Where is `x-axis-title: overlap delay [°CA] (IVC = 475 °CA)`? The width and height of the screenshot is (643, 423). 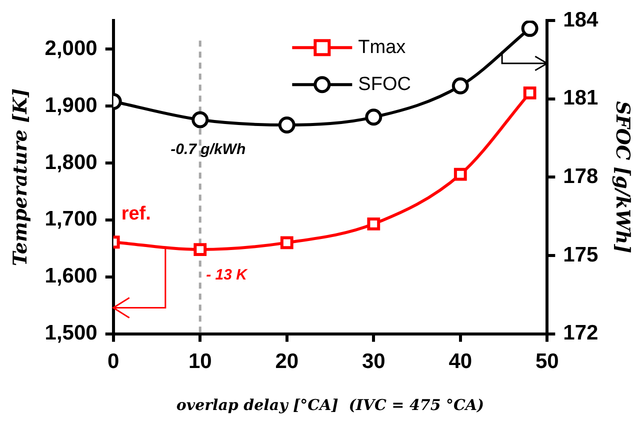
x-axis-title: overlap delay [°CA] (IVC = 475 °CA) is located at coordinates (330, 405).